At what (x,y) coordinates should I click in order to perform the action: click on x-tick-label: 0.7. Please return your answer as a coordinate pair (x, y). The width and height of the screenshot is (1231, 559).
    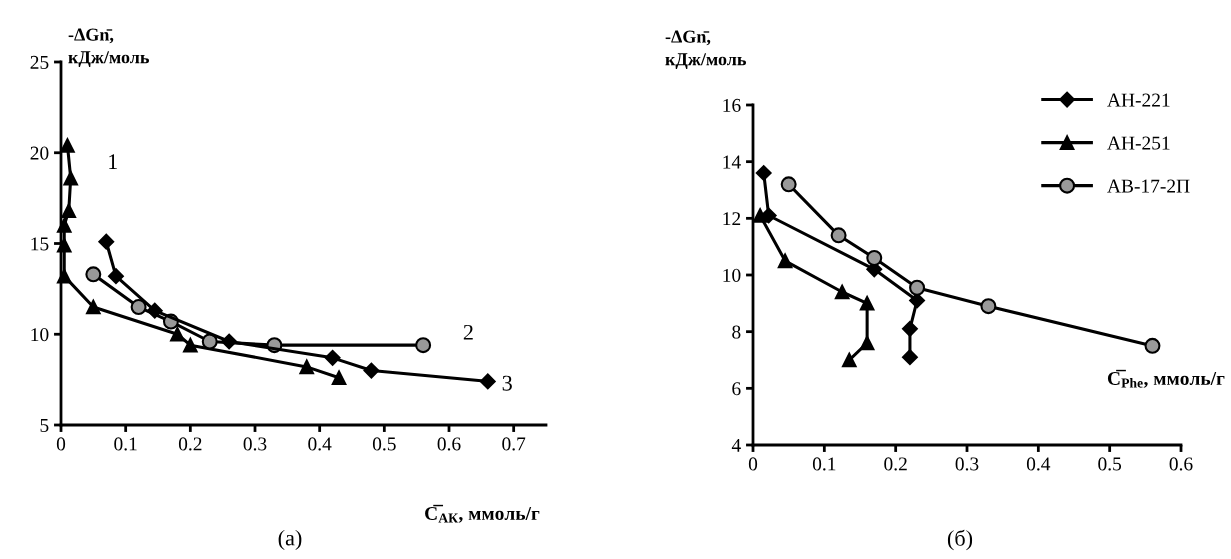
    Looking at the image, I should click on (514, 444).